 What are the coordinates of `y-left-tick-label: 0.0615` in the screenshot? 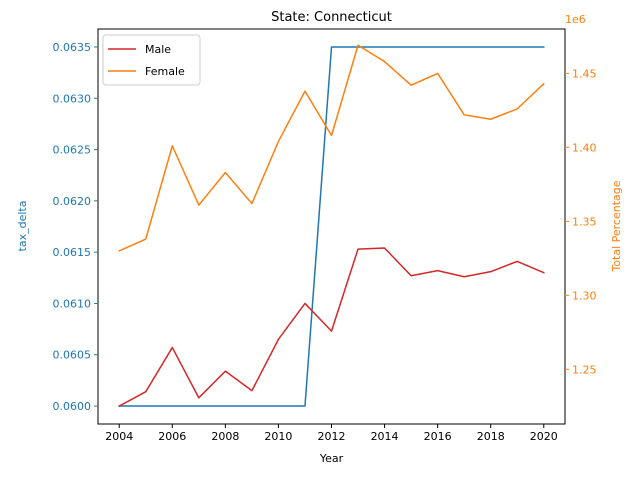 It's located at (72, 252).